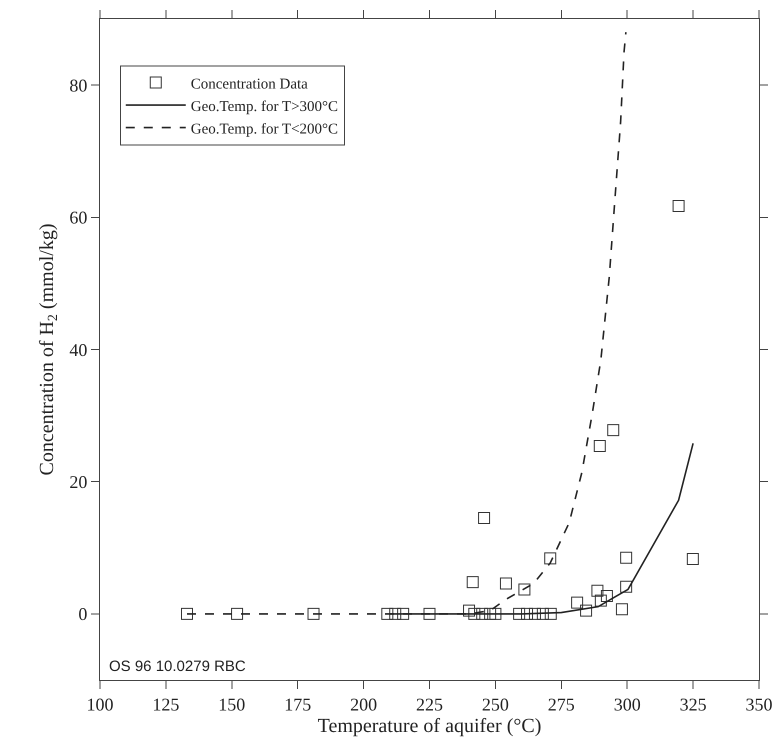 This screenshot has width=784, height=755. I want to click on x-tick-label: 150, so click(232, 704).